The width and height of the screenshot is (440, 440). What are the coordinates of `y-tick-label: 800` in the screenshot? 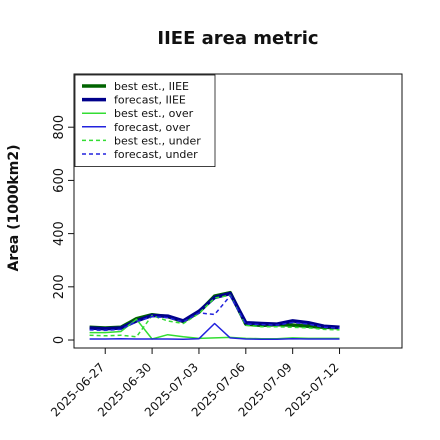 It's located at (59, 127).